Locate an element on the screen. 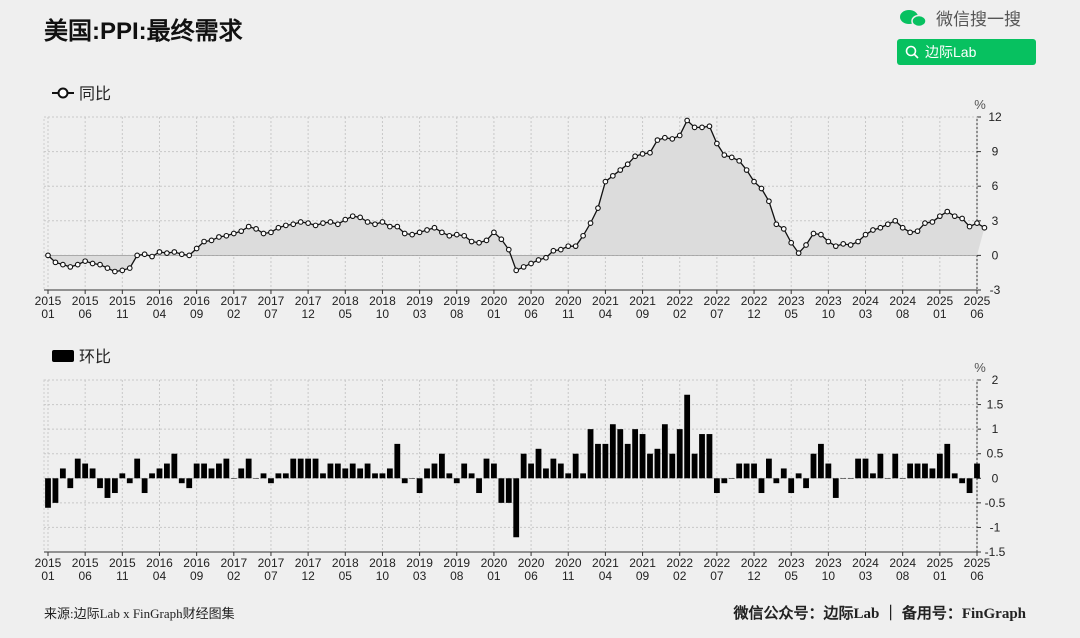 This screenshot has width=1080, height=638. x-tick-label: 2020 01 is located at coordinates (494, 307).